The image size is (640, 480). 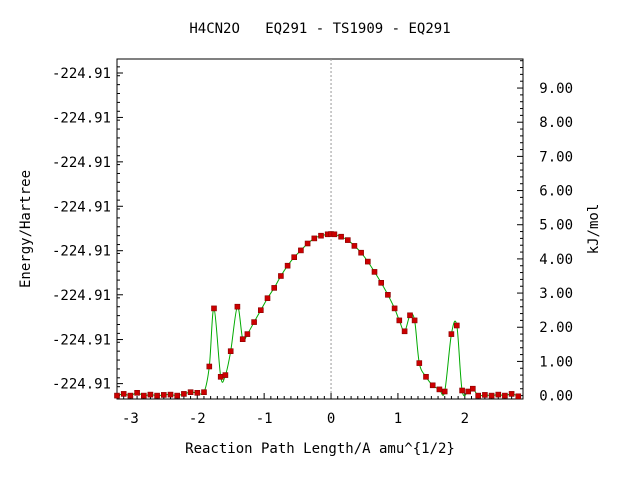 I want to click on right-tick-label: 4.00, so click(x=556, y=260).